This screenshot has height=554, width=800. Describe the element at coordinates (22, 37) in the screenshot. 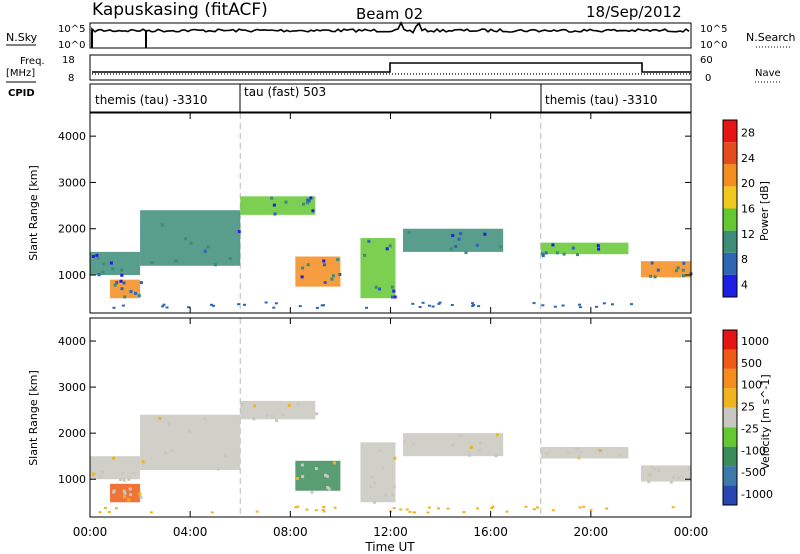

I see `n-sky-label: N.Sky` at that location.